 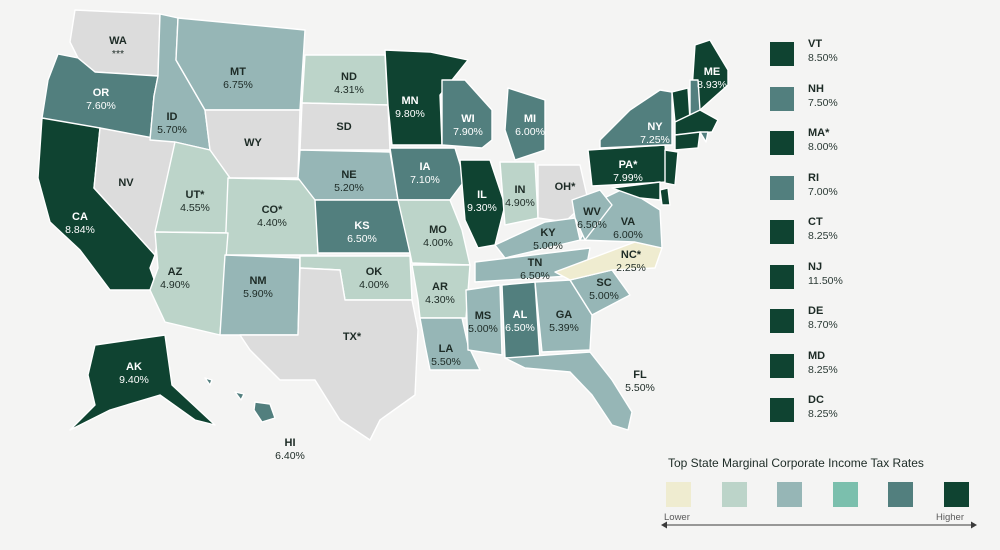 I want to click on legend-rate-ri: 7.00%, so click(x=823, y=191).